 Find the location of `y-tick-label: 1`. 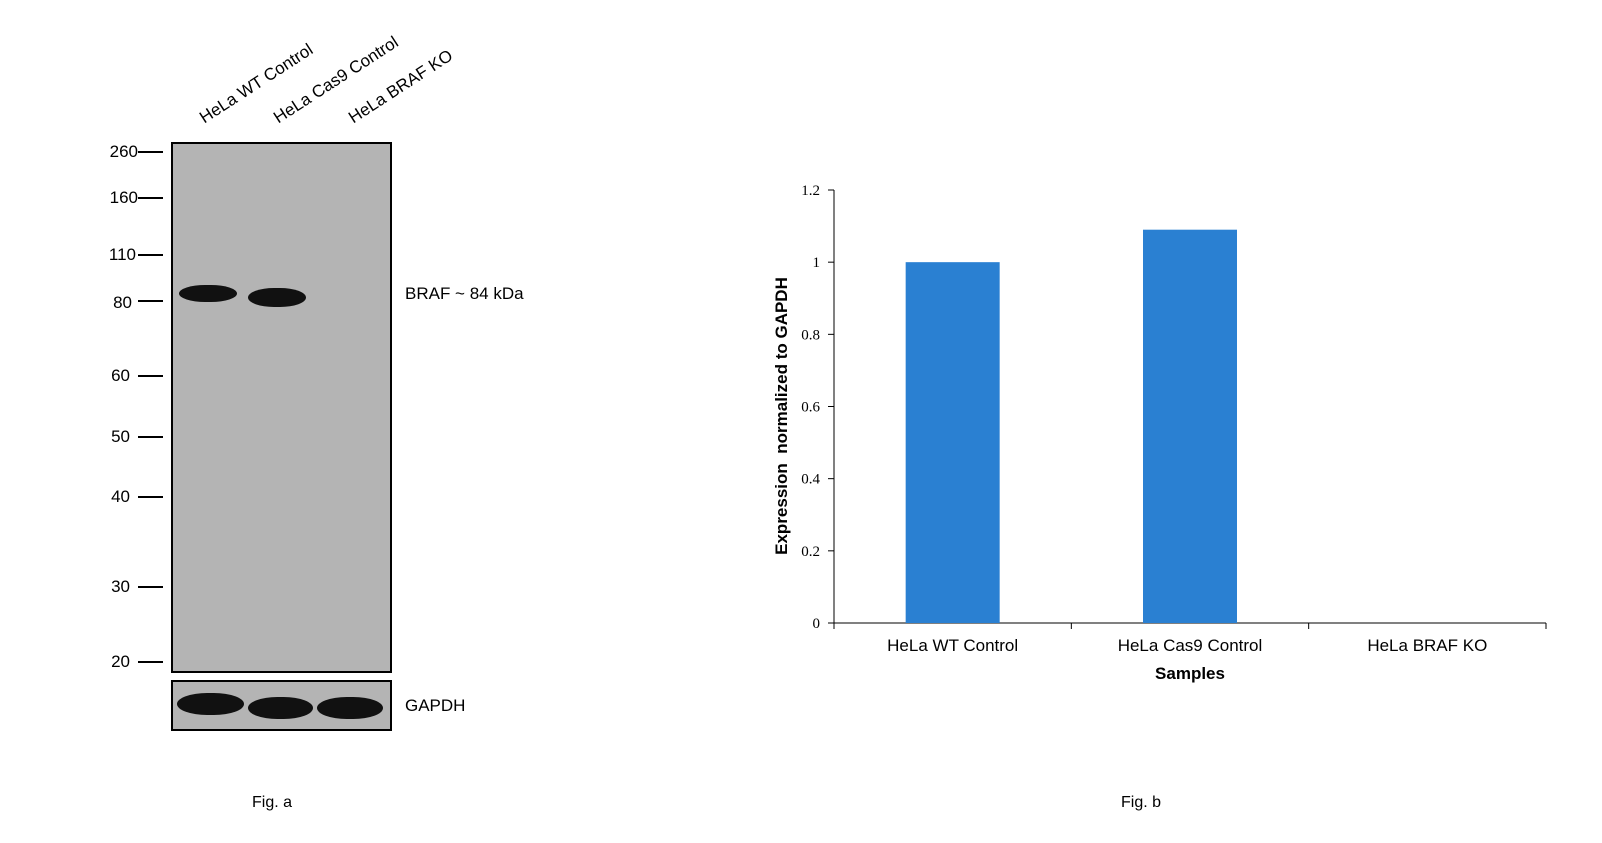

y-tick-label: 1 is located at coordinates (817, 263).